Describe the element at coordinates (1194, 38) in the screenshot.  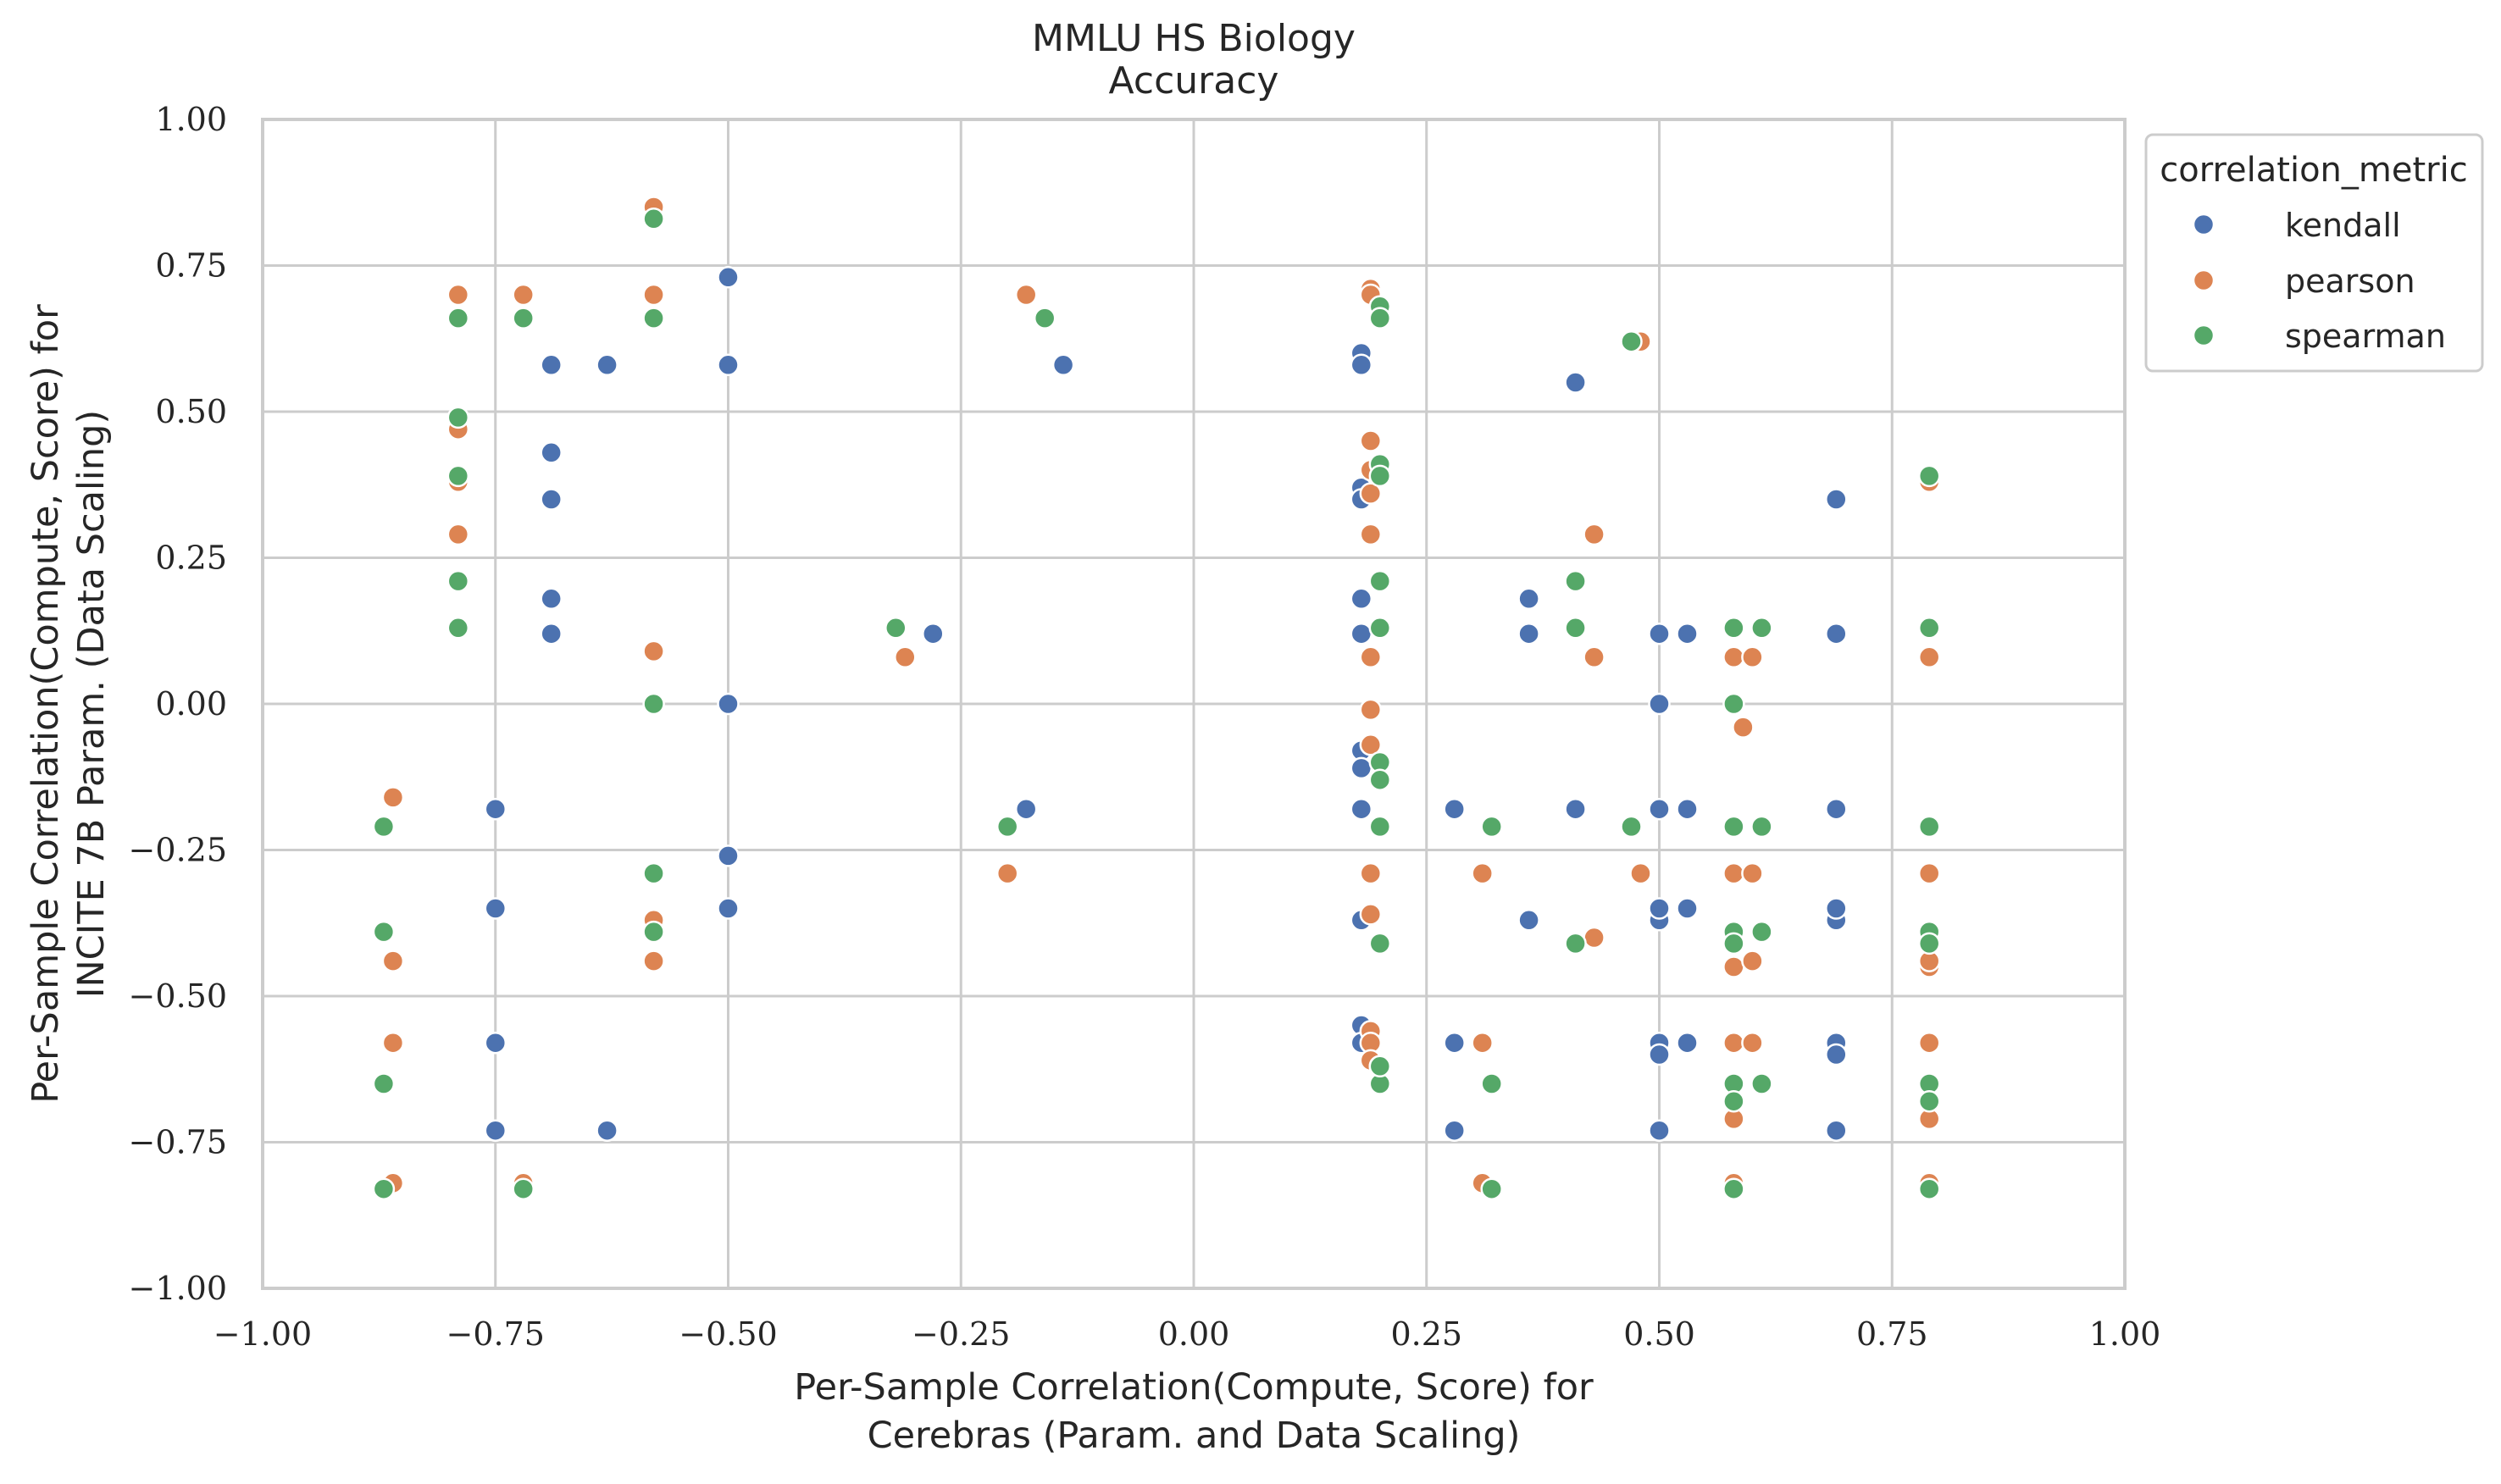
I see `chart-title: MMLU HS Biology` at that location.